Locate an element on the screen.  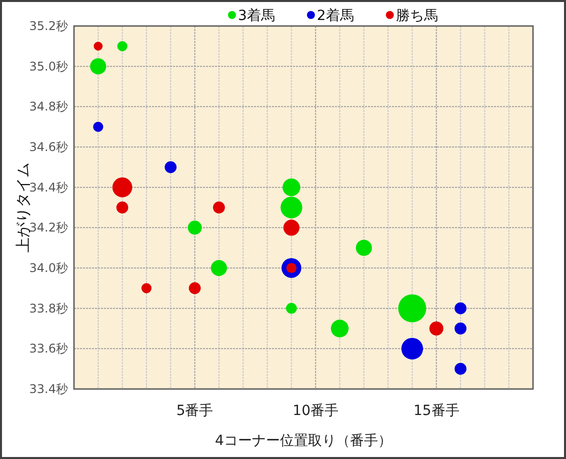
x-tick-label: 10番手 is located at coordinates (315, 411).